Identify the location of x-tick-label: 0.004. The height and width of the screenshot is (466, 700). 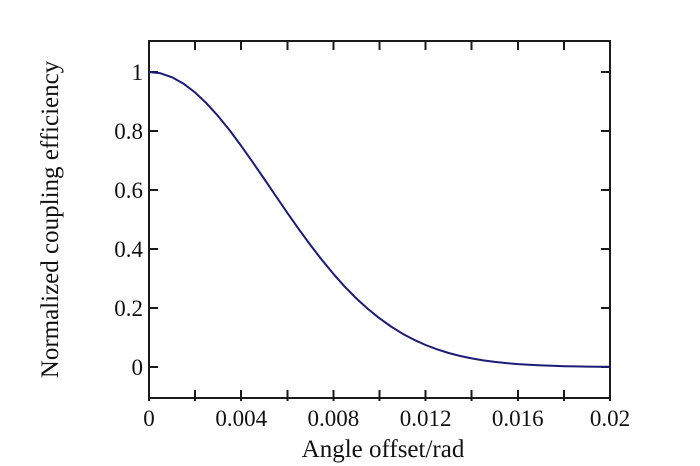
(241, 418).